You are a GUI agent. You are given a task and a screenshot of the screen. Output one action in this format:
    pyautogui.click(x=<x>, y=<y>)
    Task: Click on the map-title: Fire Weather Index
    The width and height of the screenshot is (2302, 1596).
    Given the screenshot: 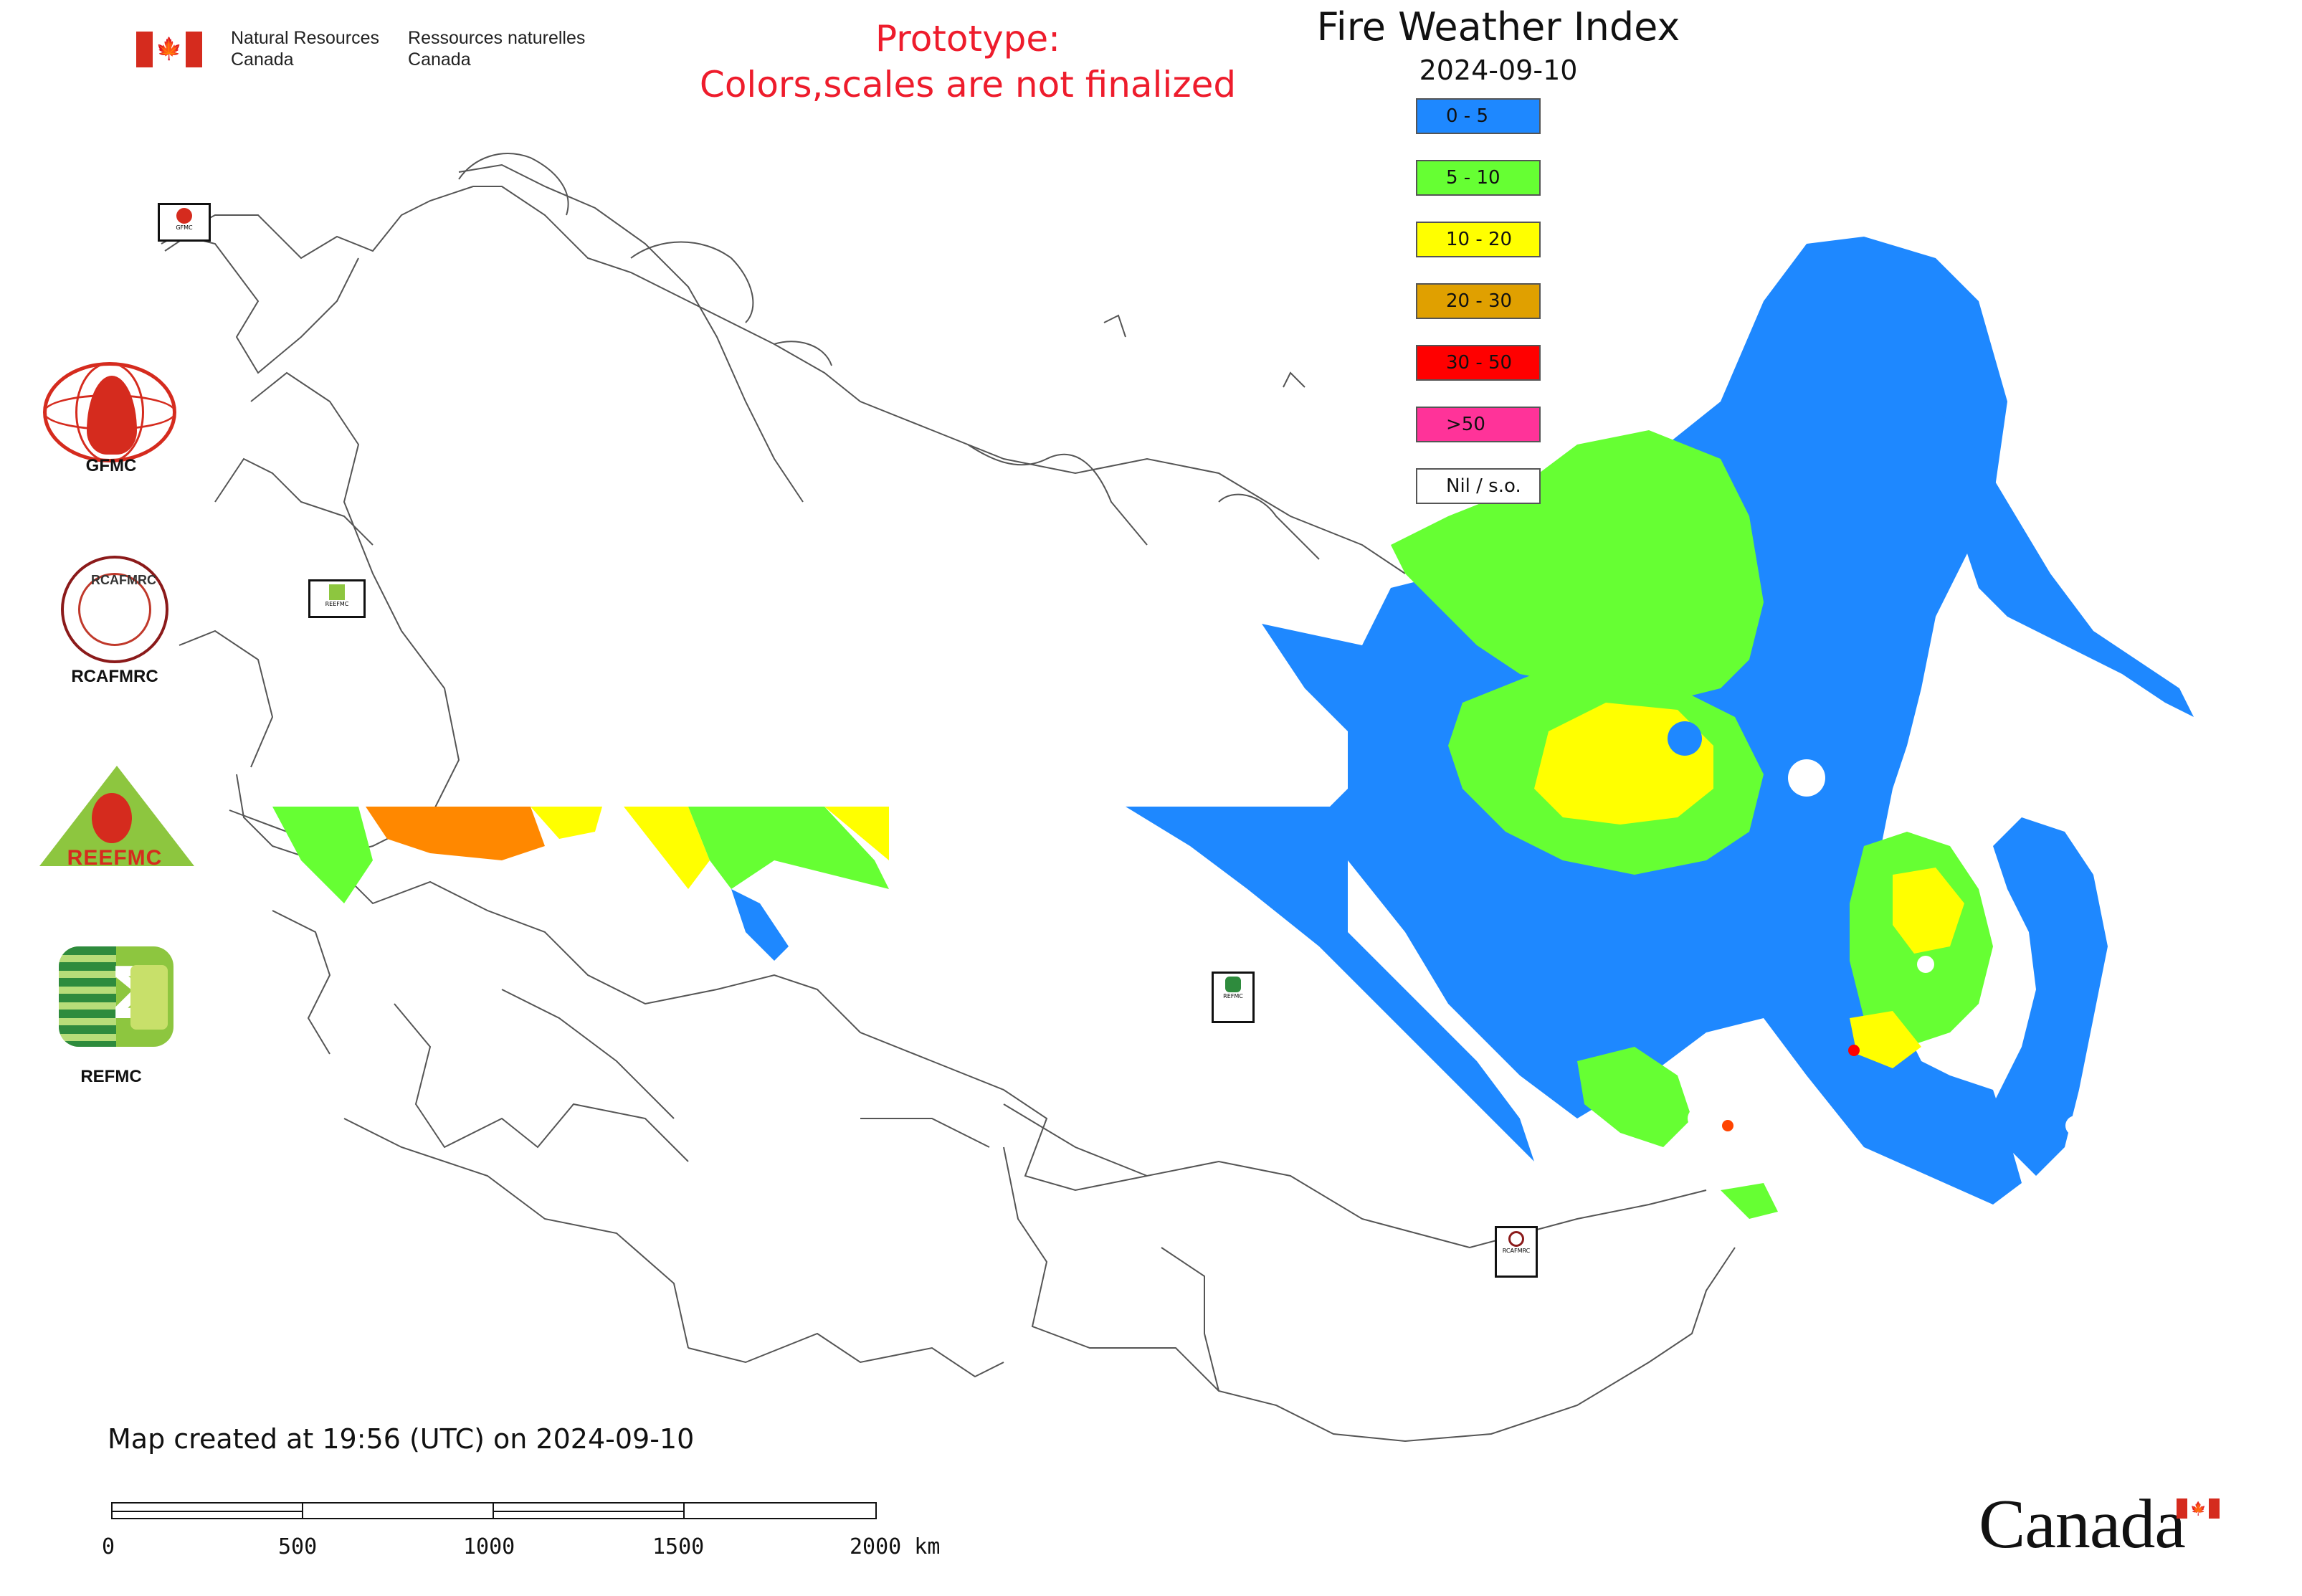 What is the action you would take?
    pyautogui.click(x=1498, y=26)
    